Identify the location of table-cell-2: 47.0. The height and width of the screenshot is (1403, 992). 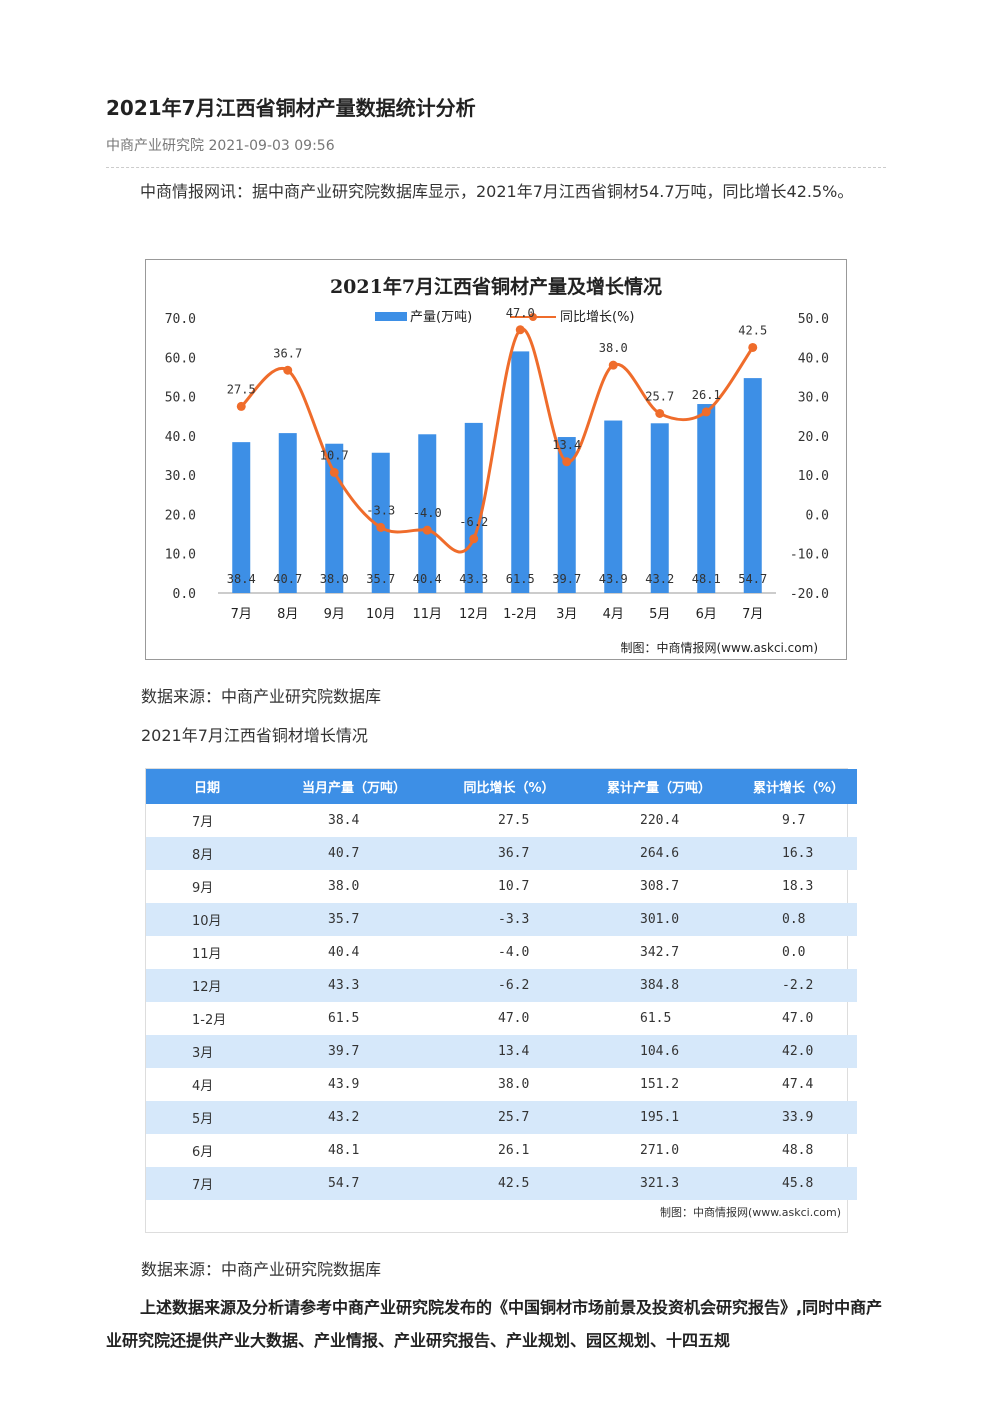
(514, 1018).